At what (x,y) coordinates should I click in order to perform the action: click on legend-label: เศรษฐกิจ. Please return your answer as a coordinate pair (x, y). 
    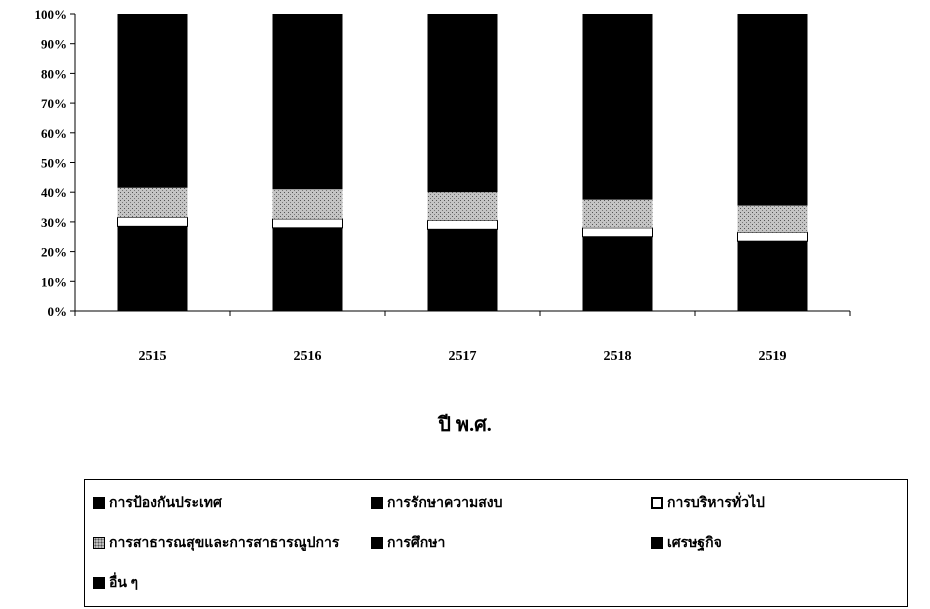
    Looking at the image, I should click on (694, 543).